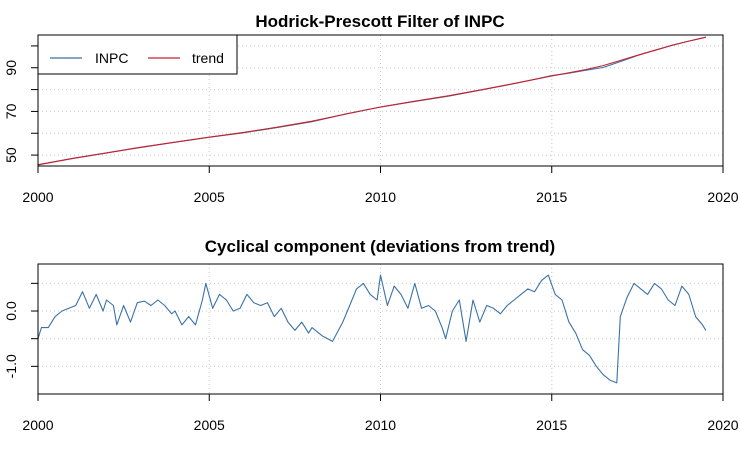 This screenshot has height=457, width=740. I want to click on y-tick-label: -1.0, so click(11, 366).